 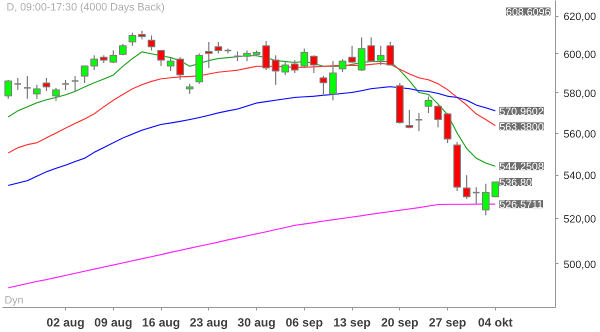 I want to click on x-tick-label: 09 aug, so click(x=113, y=323).